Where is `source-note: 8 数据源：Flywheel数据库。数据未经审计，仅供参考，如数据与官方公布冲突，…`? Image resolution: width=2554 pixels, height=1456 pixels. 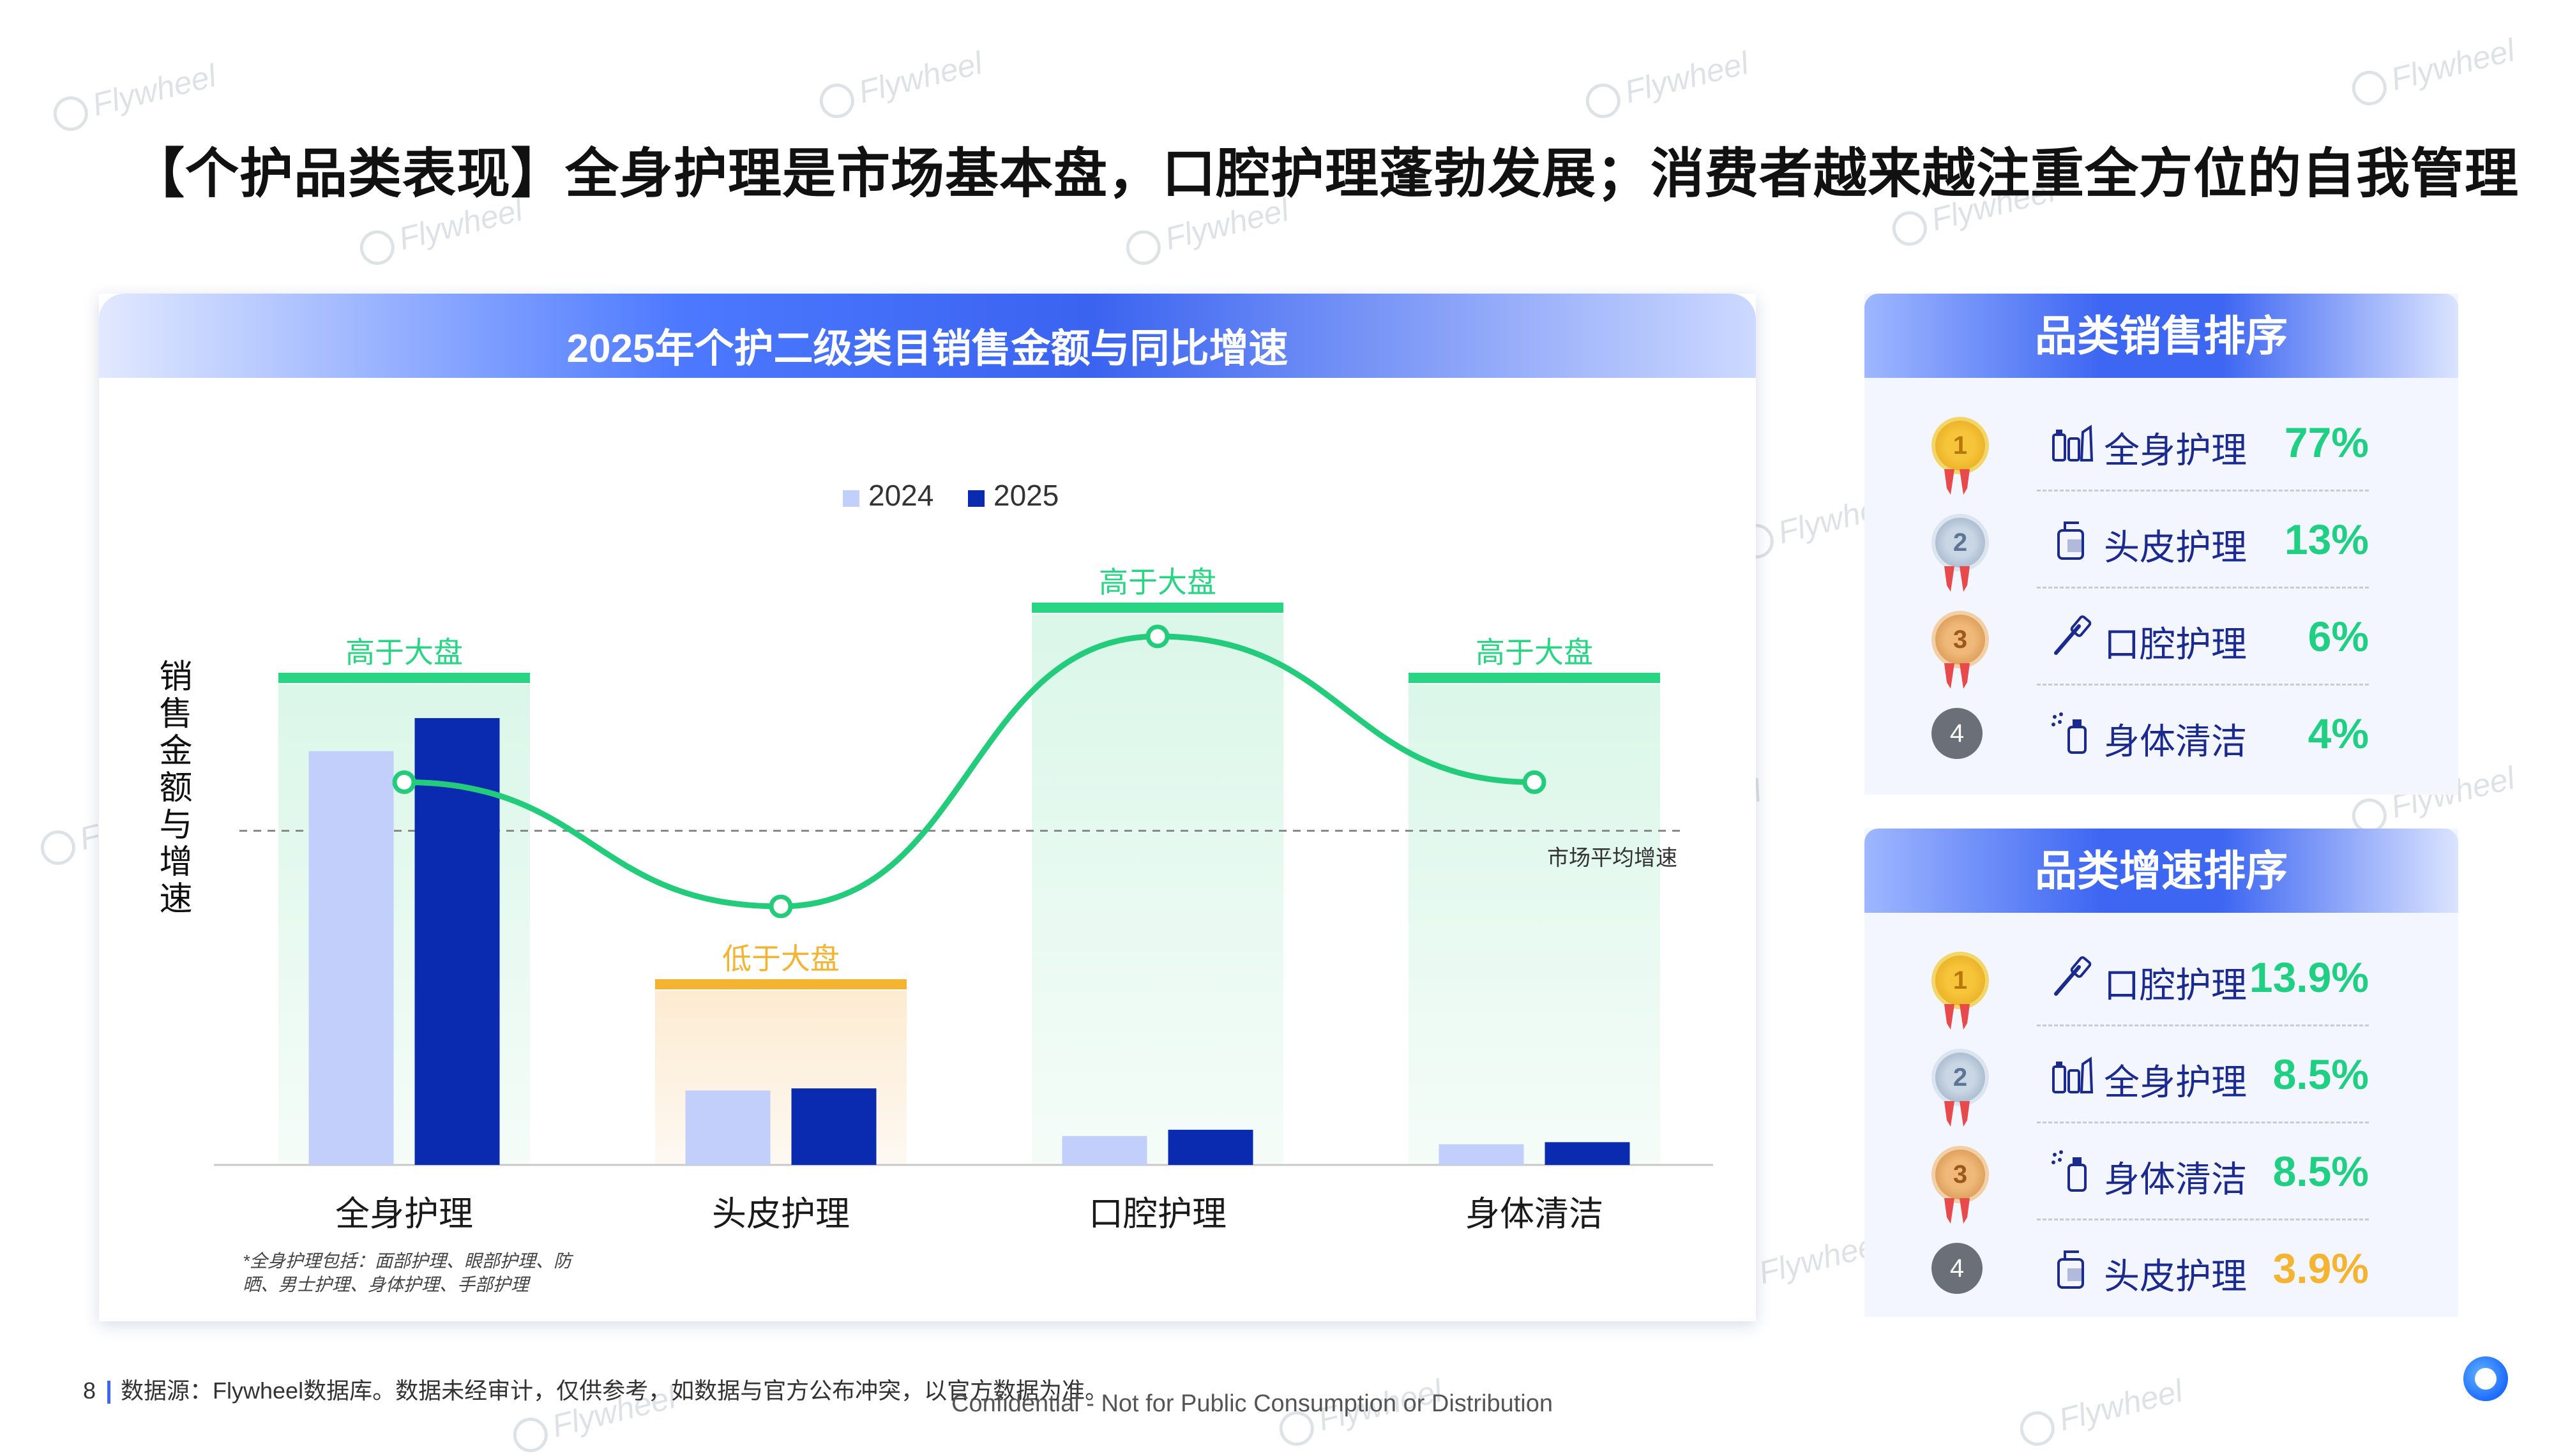 source-note: 8 数据源：Flywheel数据库。数据未经审计，仅供参考，如数据与官方公布冲突，… is located at coordinates (595, 1389).